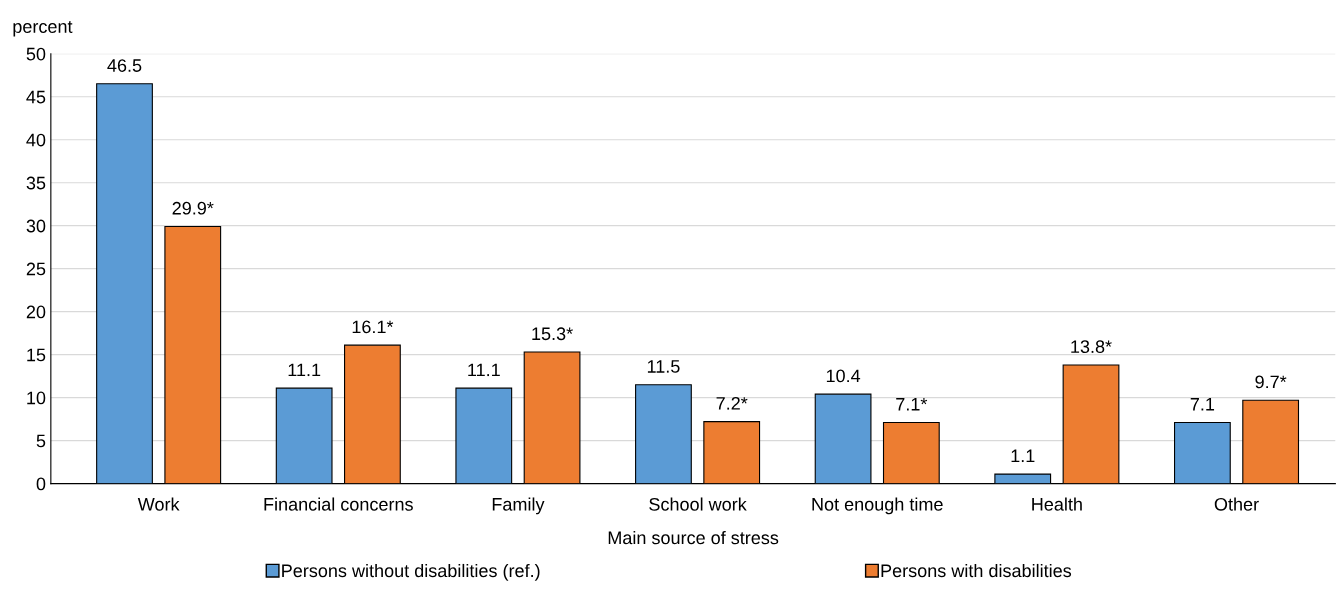 This screenshot has width=1338, height=597. I want to click on y-tick-label: 35, so click(36, 183).